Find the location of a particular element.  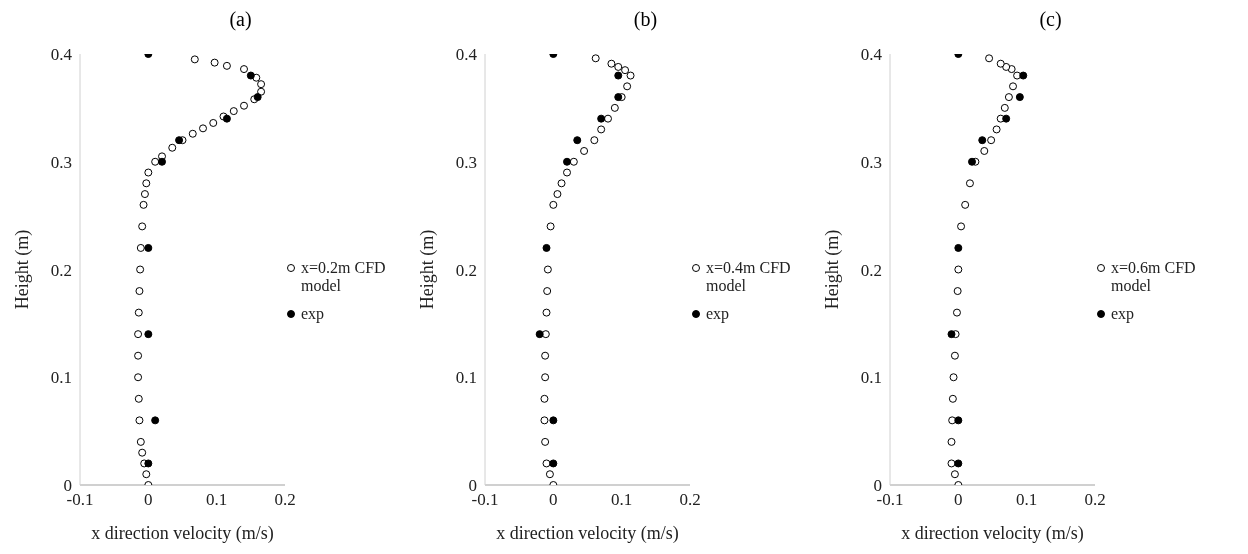

legend-label: x=0.2m CFD model is located at coordinates (344, 276).